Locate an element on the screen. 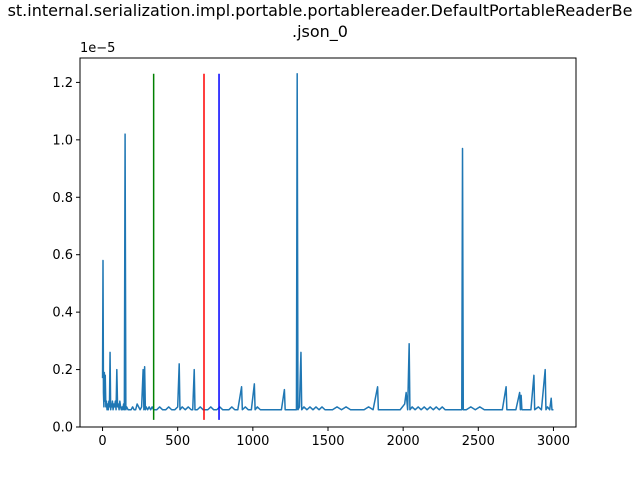  y-tick-label: 0.4 is located at coordinates (62, 313).